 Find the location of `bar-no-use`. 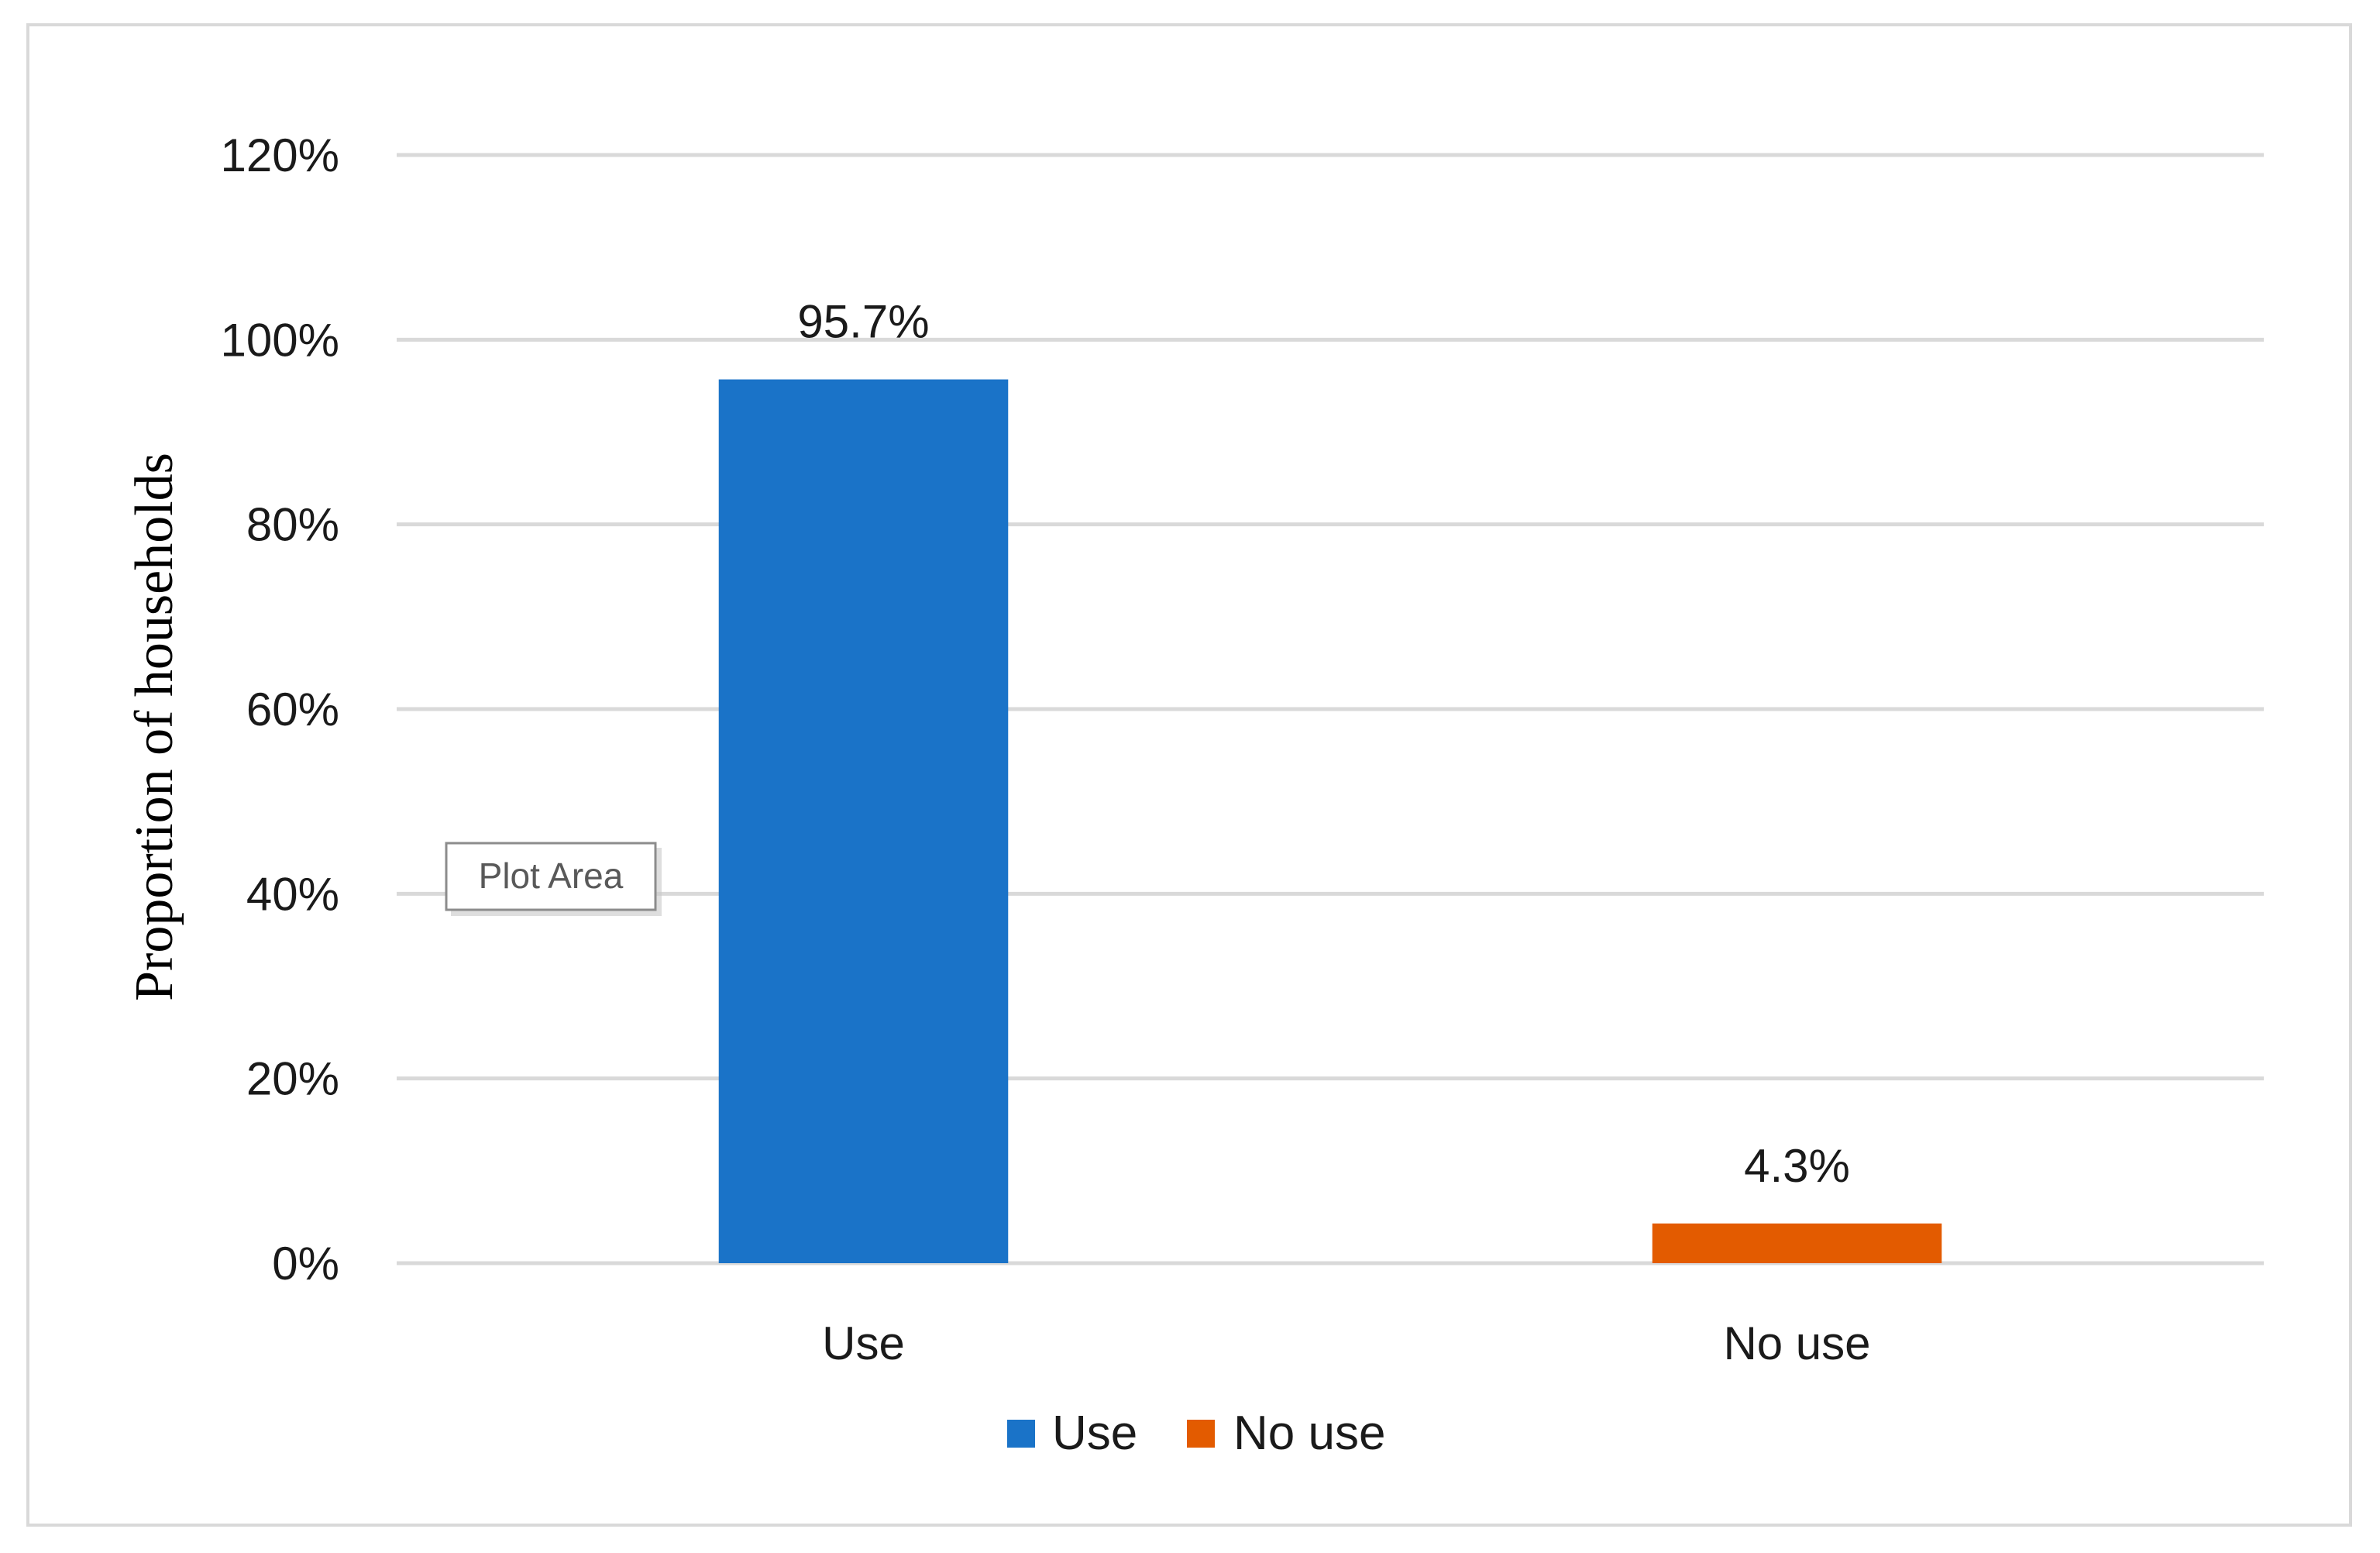

bar-no-use is located at coordinates (1797, 1243).